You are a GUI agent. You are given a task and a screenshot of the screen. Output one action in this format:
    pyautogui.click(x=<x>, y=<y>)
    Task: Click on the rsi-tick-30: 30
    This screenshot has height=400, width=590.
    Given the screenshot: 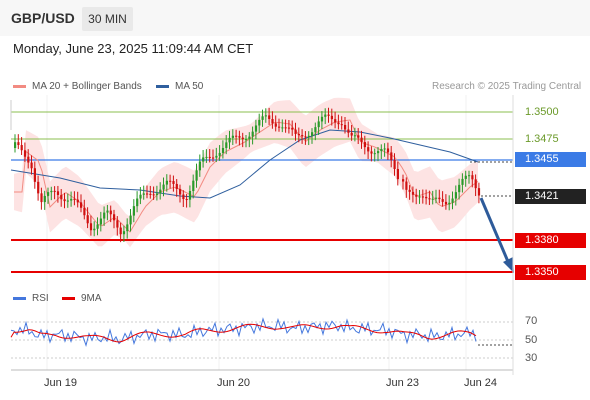 What is the action you would take?
    pyautogui.click(x=531, y=358)
    